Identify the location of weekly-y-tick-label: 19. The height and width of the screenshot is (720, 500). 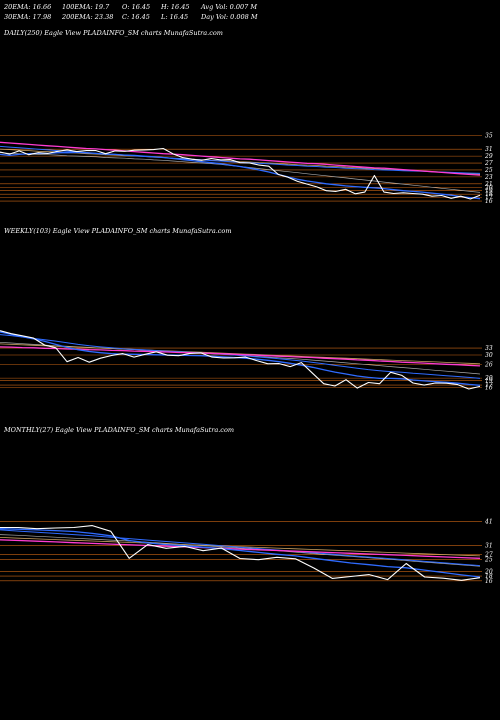
(489, 380).